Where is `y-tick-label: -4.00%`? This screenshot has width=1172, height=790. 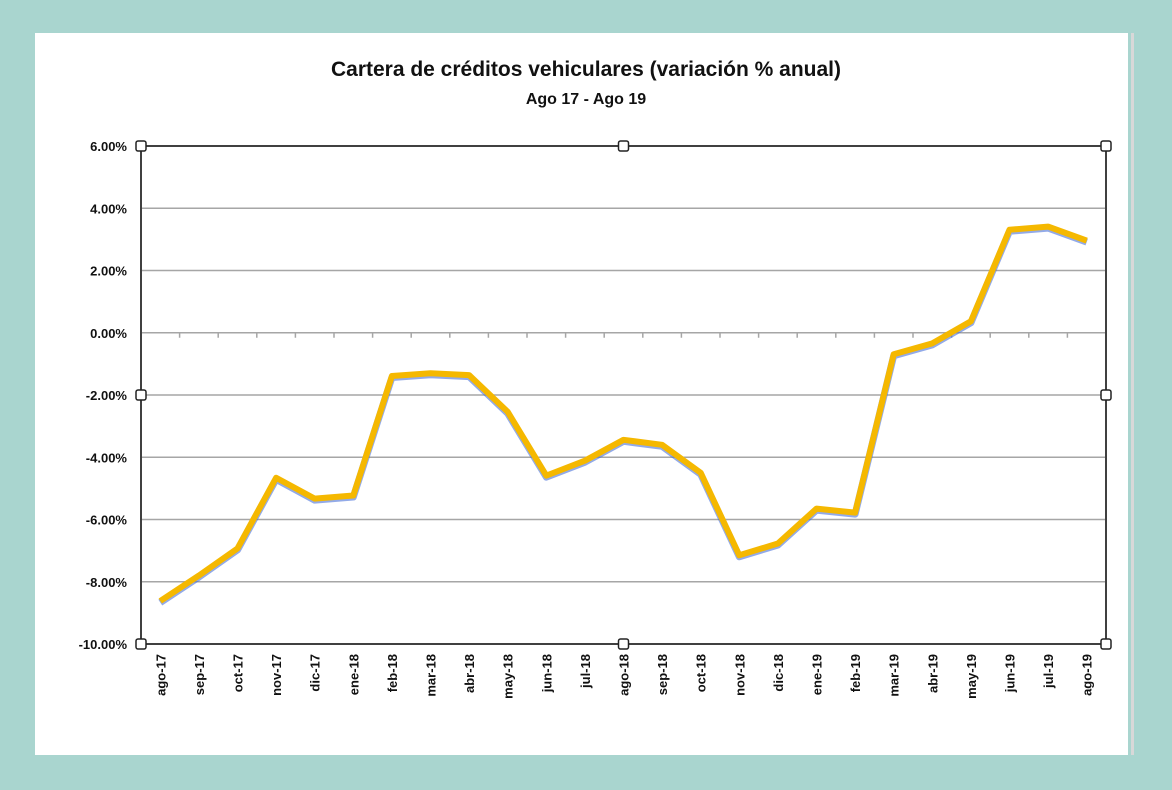
y-tick-label: -4.00% is located at coordinates (107, 457).